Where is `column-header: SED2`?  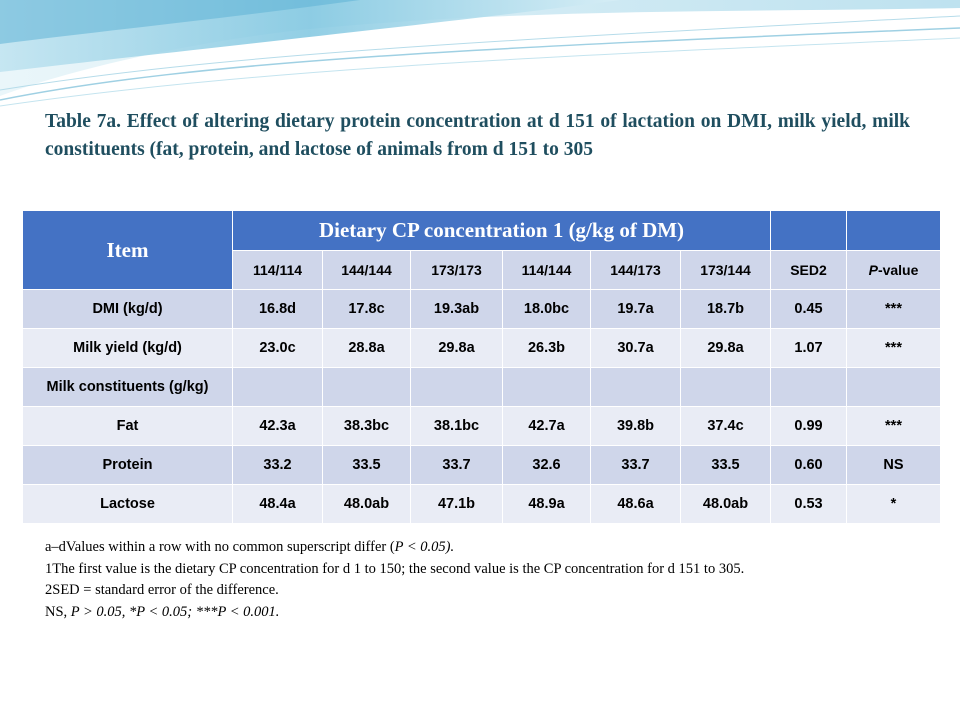 column-header: SED2 is located at coordinates (808, 269).